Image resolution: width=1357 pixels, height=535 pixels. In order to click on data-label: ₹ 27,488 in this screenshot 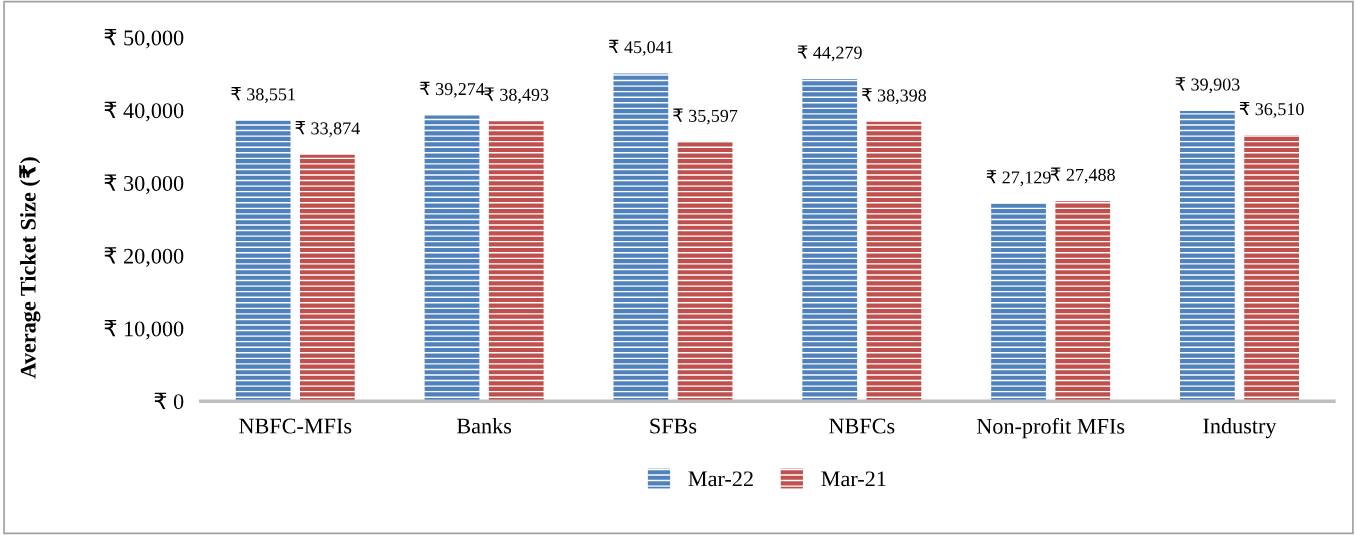, I will do `click(1082, 175)`.